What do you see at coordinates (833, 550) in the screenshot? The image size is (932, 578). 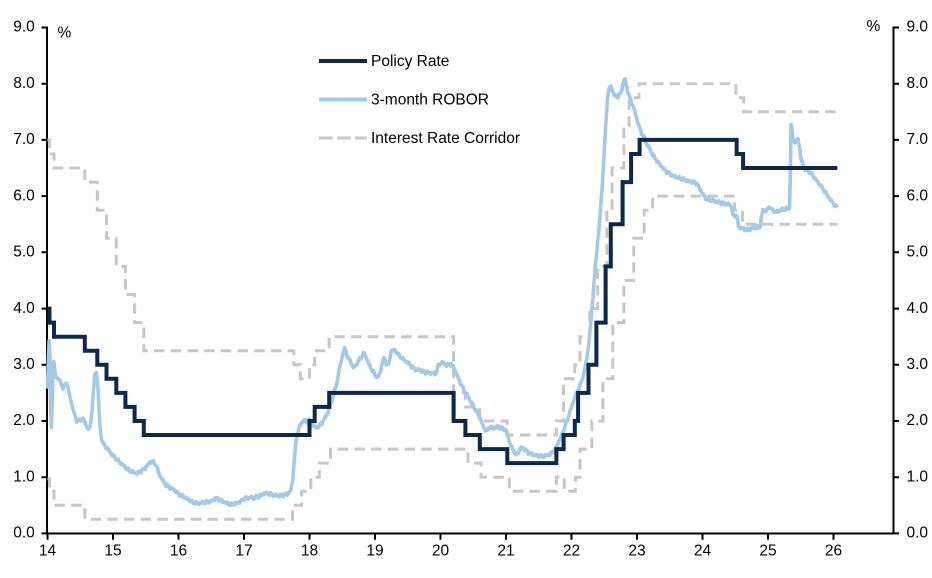 I see `svg-text: 26` at bounding box center [833, 550].